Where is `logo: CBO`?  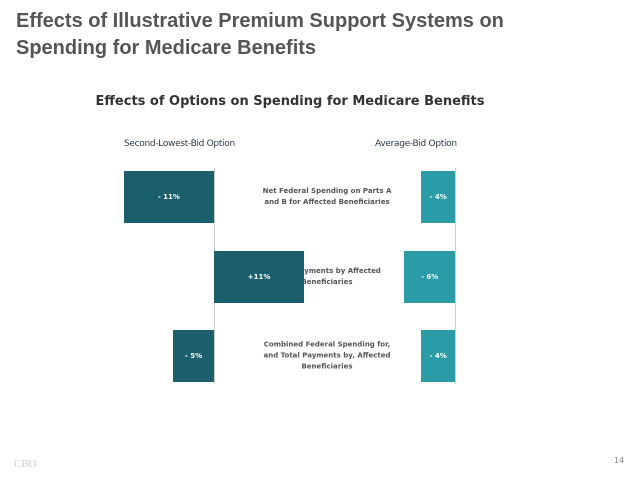
logo: CBO is located at coordinates (25, 464).